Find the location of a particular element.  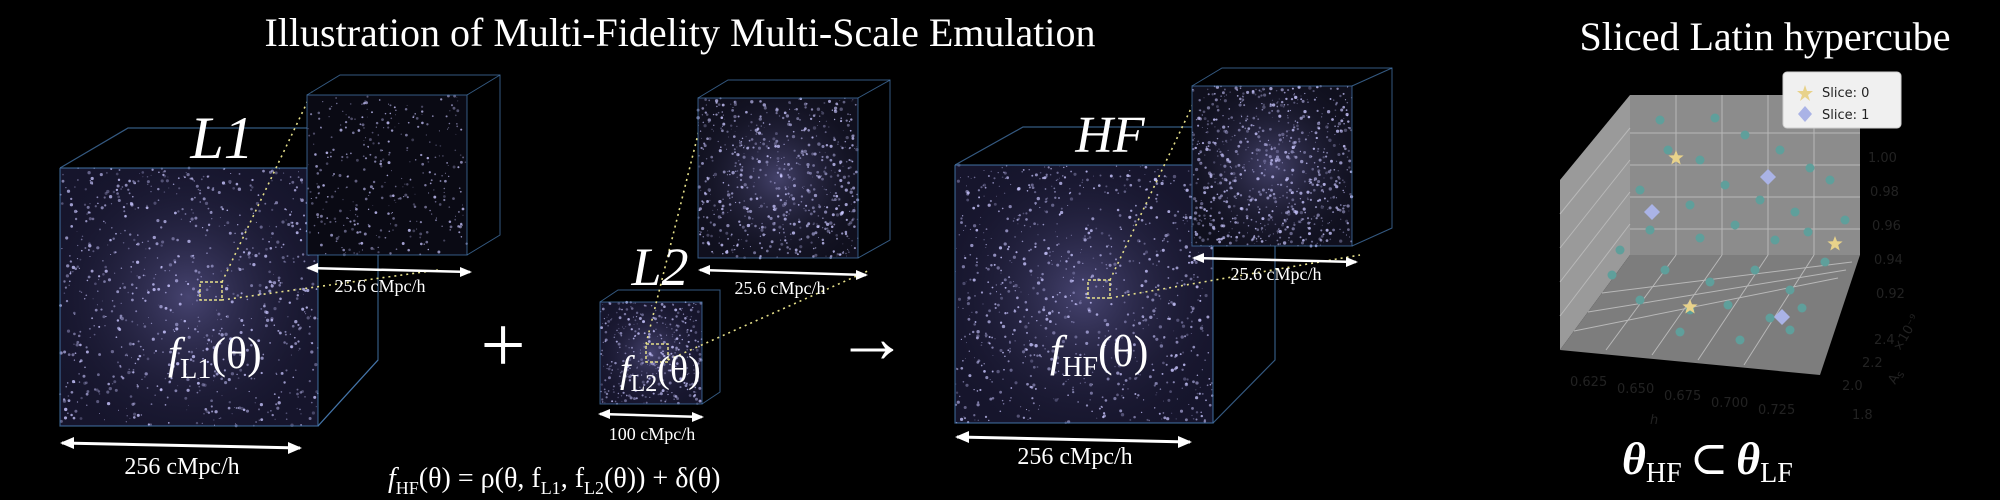

hf-zoom-cube is located at coordinates (1292, 157).